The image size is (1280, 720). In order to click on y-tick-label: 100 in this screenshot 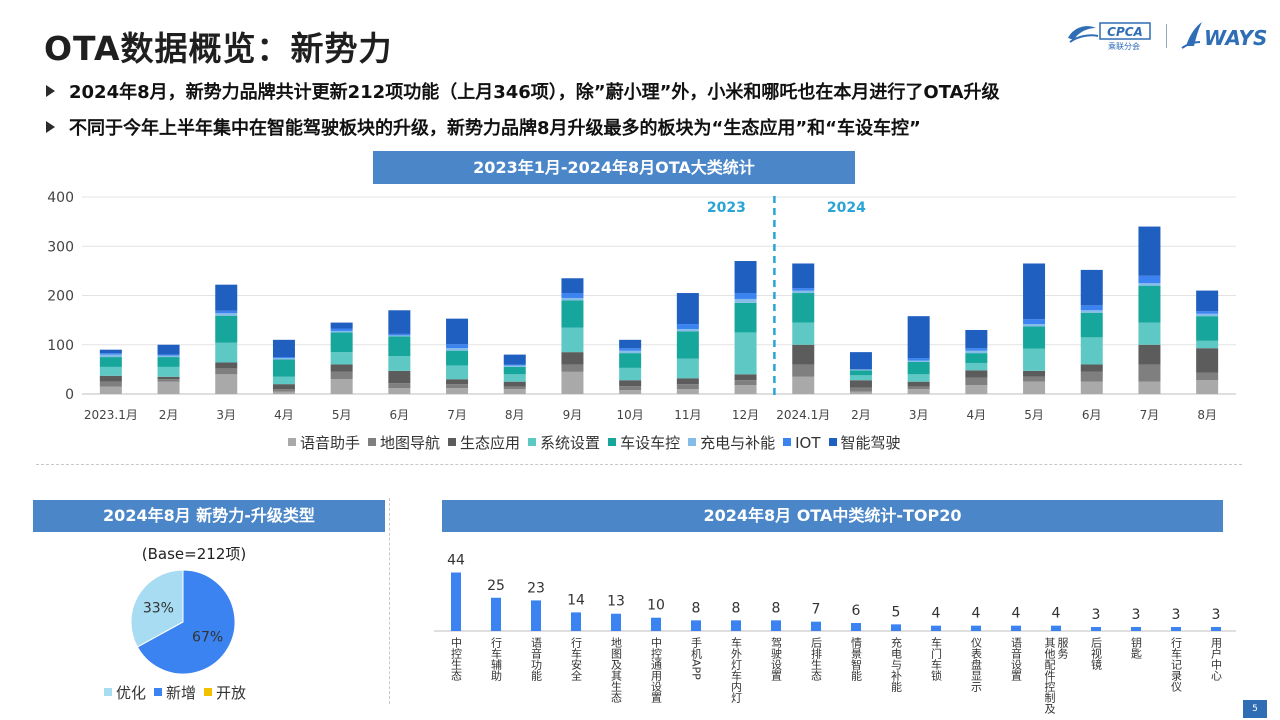, I will do `click(60, 346)`.